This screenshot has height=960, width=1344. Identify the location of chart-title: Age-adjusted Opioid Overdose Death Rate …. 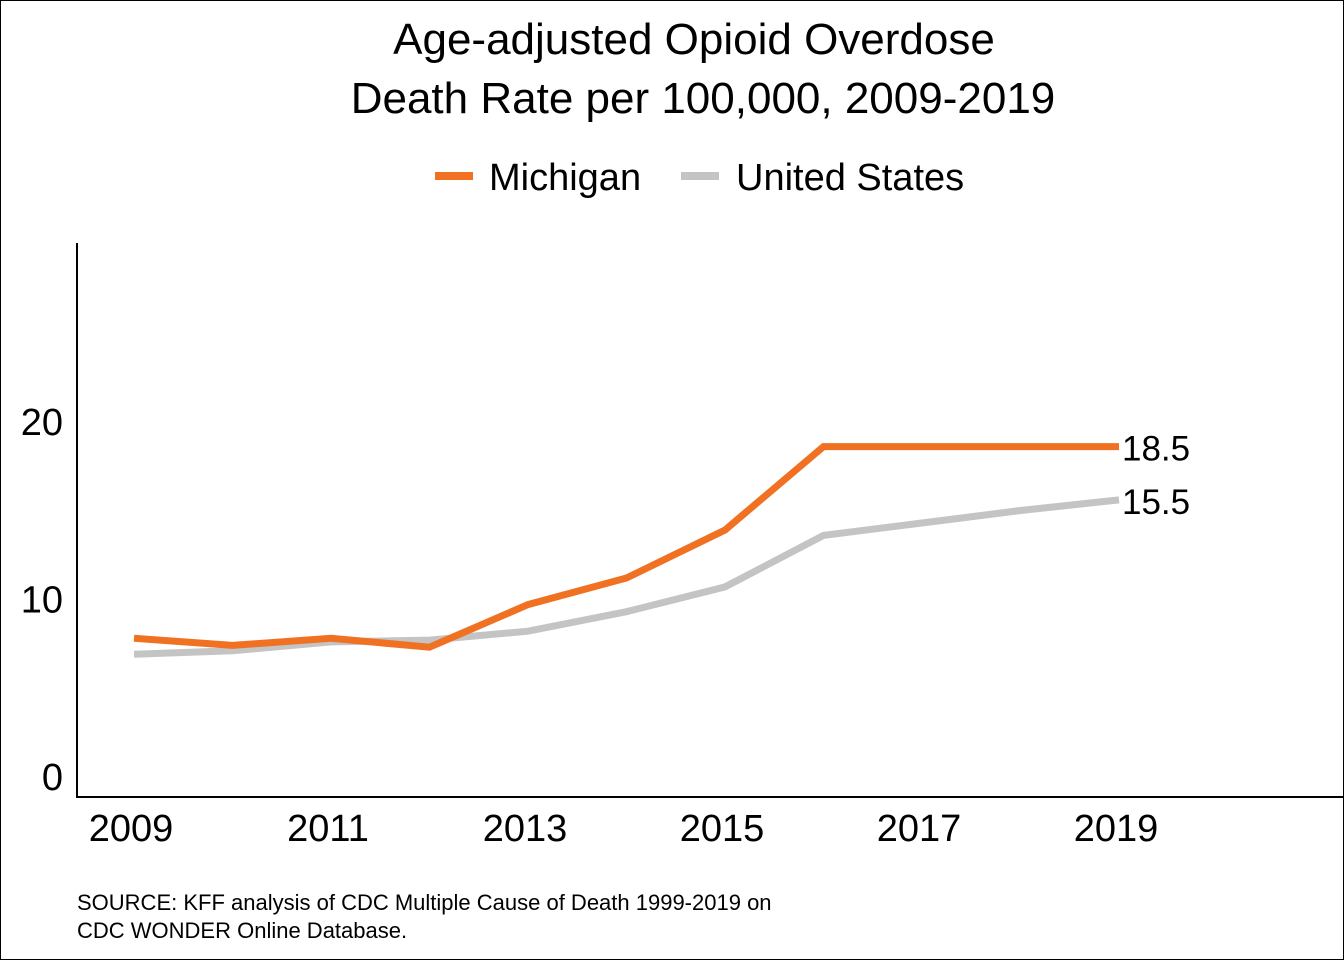
(703, 69).